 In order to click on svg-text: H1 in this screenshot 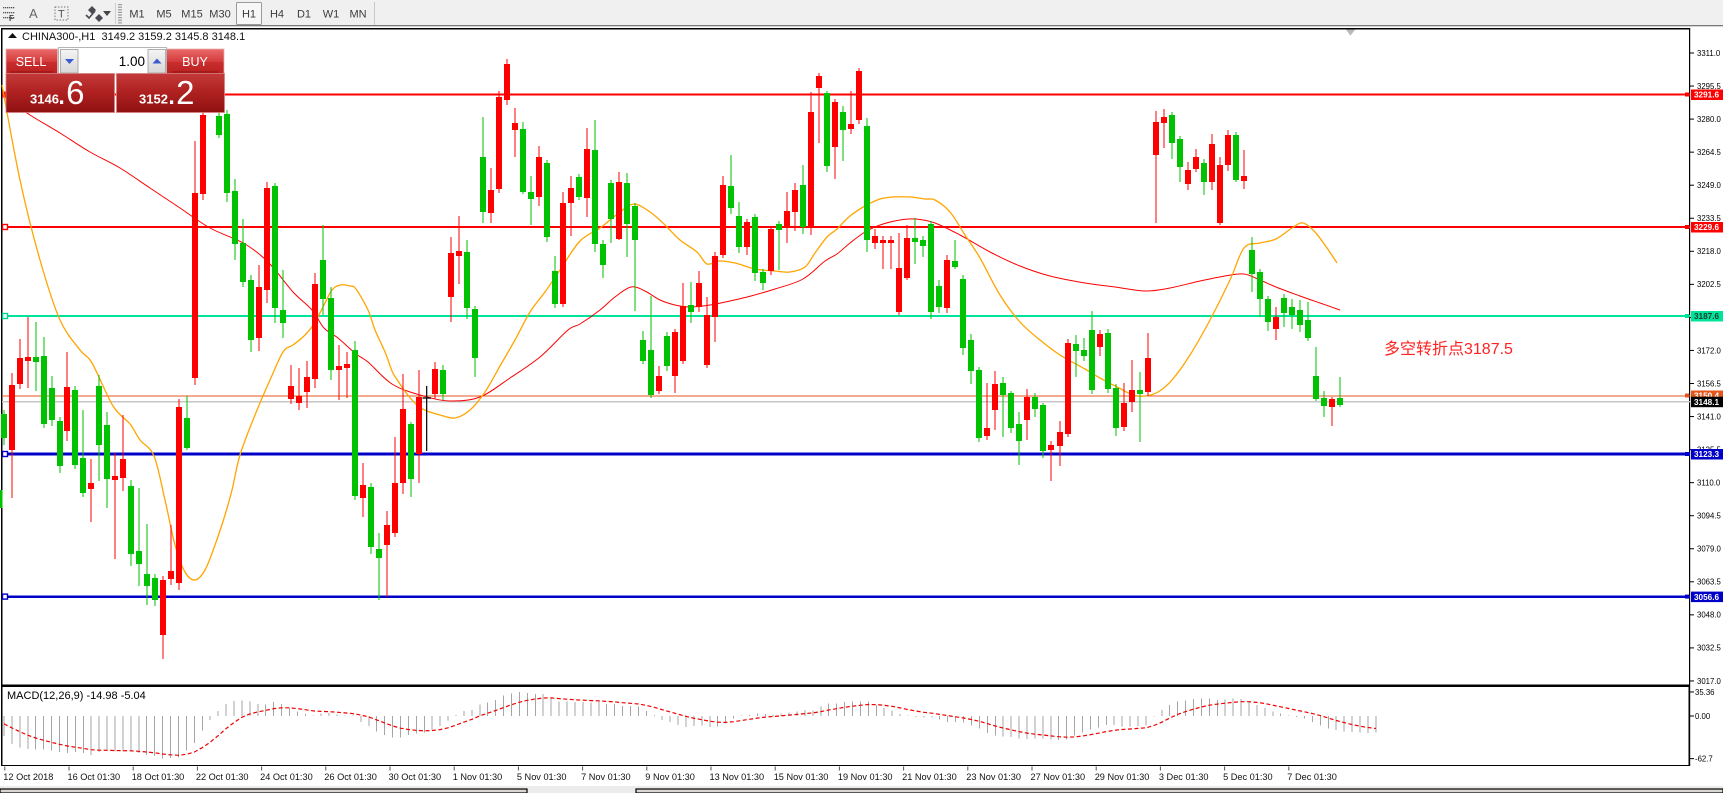, I will do `click(249, 15)`.